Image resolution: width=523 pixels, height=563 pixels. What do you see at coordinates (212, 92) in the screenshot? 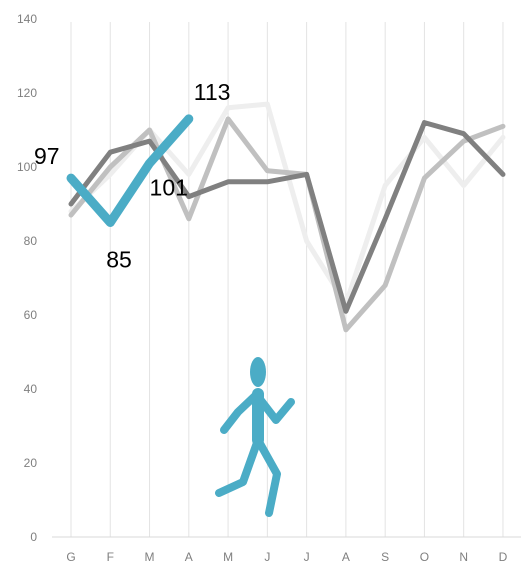
I see `data-label: 113` at bounding box center [212, 92].